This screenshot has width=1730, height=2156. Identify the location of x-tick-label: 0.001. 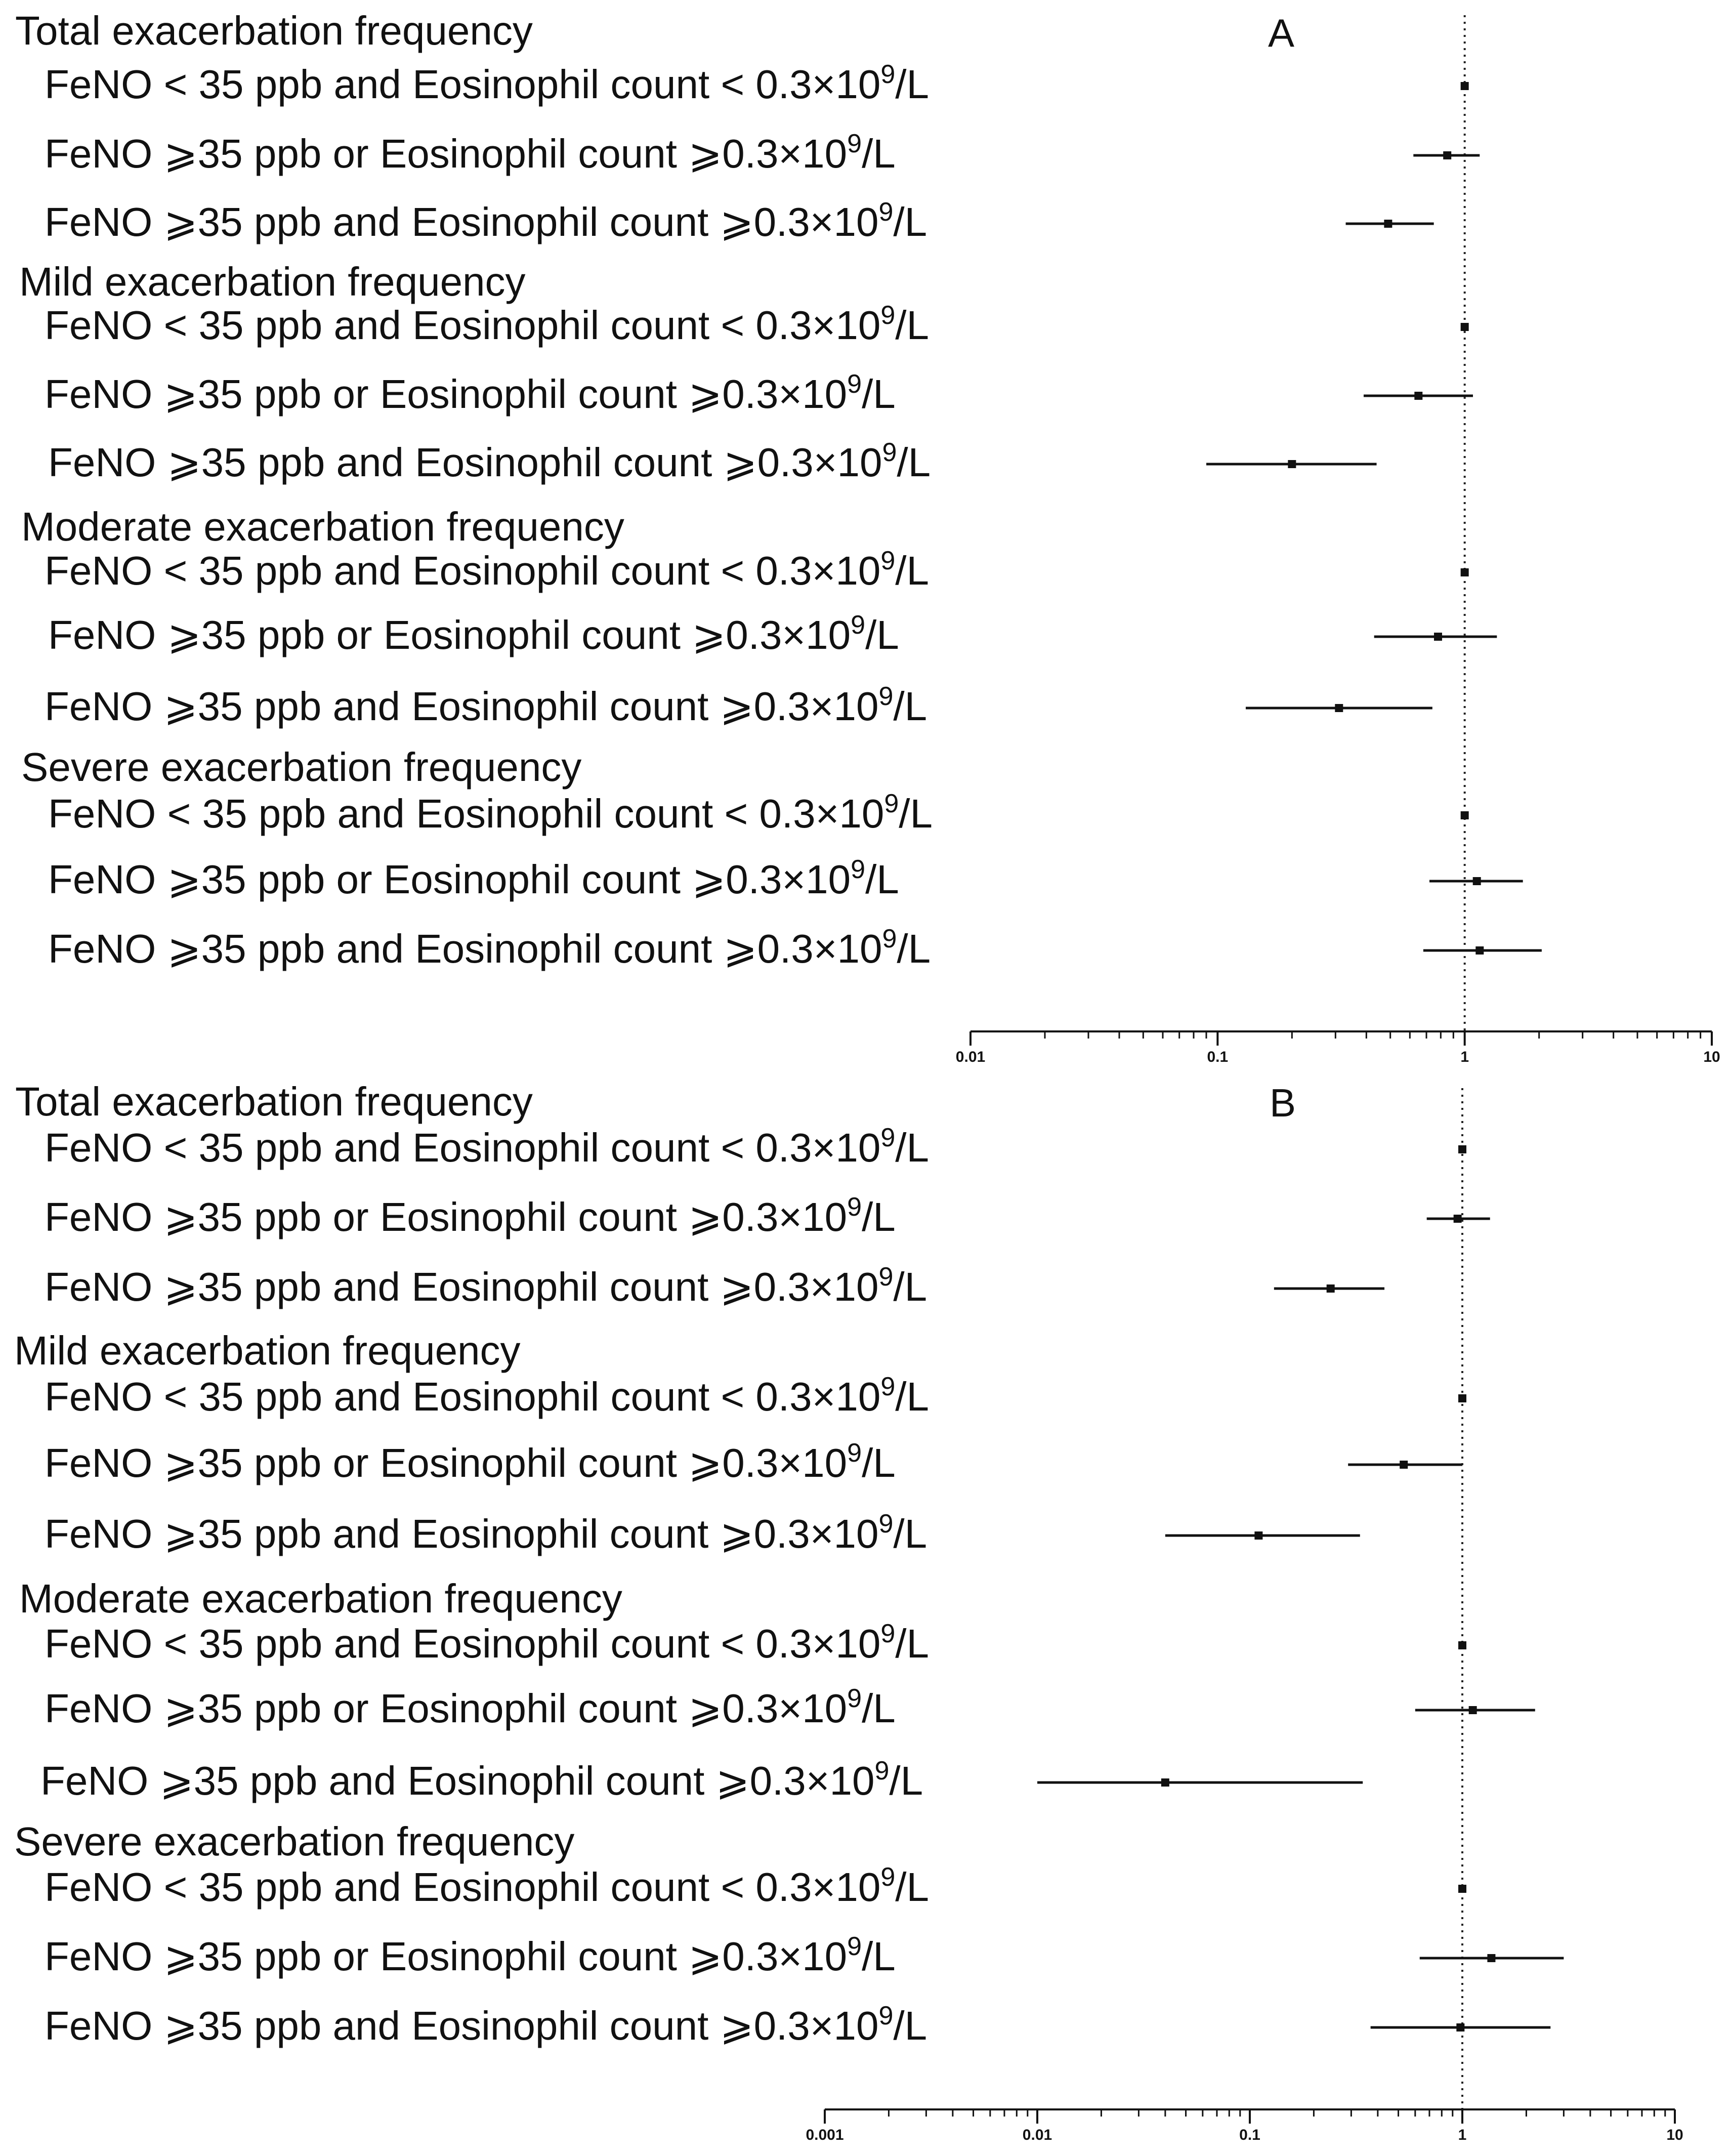
(824, 2135).